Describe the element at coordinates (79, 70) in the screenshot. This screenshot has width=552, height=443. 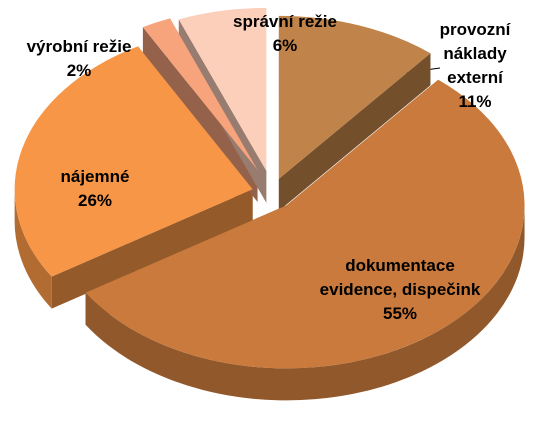
I see `value-label: 2%` at that location.